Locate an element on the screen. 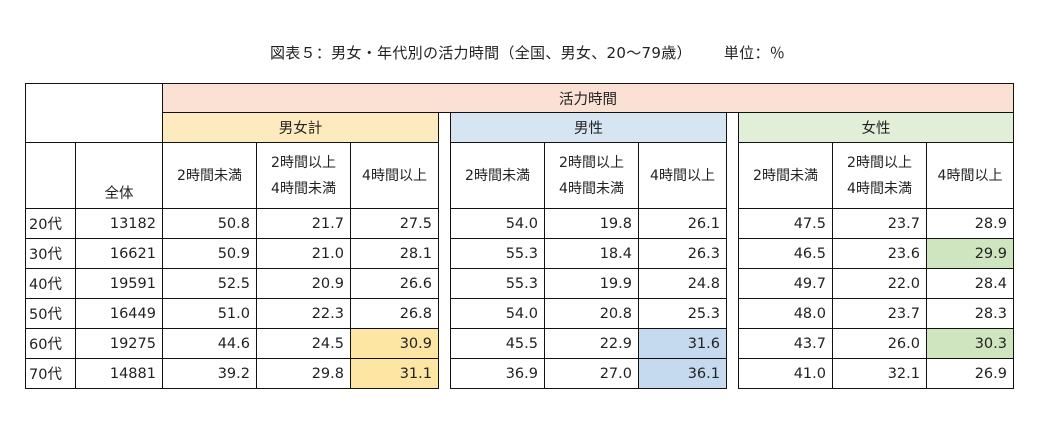 Image resolution: width=1055 pixels, height=447 pixels. value-cell: 46.5 is located at coordinates (785, 253).